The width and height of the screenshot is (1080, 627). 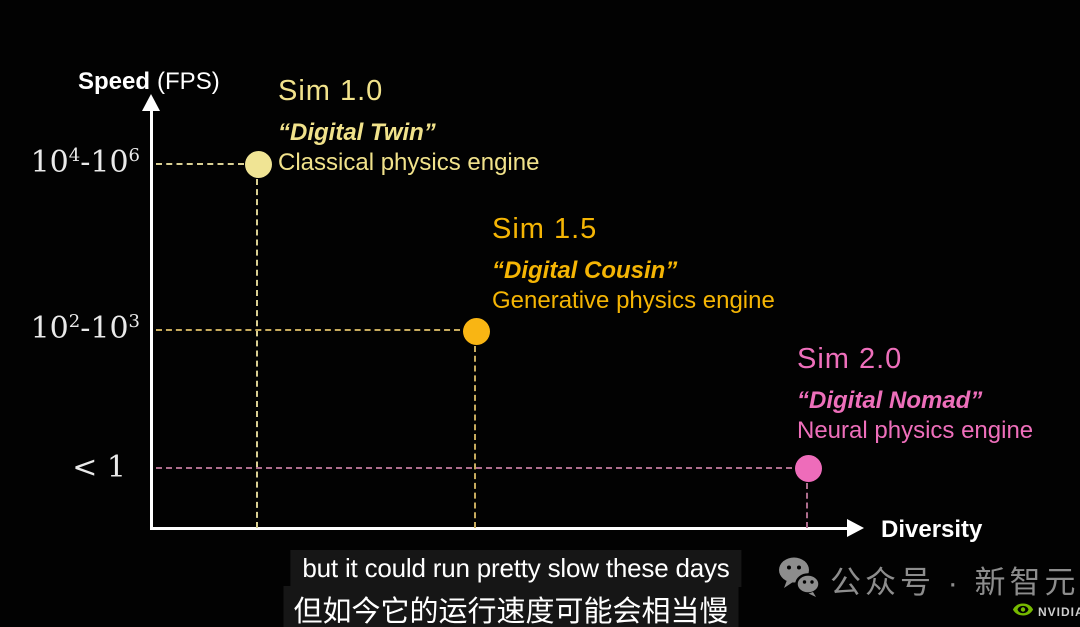 I want to click on nvidia-logo: NVIDIA, so click(x=1046, y=612).